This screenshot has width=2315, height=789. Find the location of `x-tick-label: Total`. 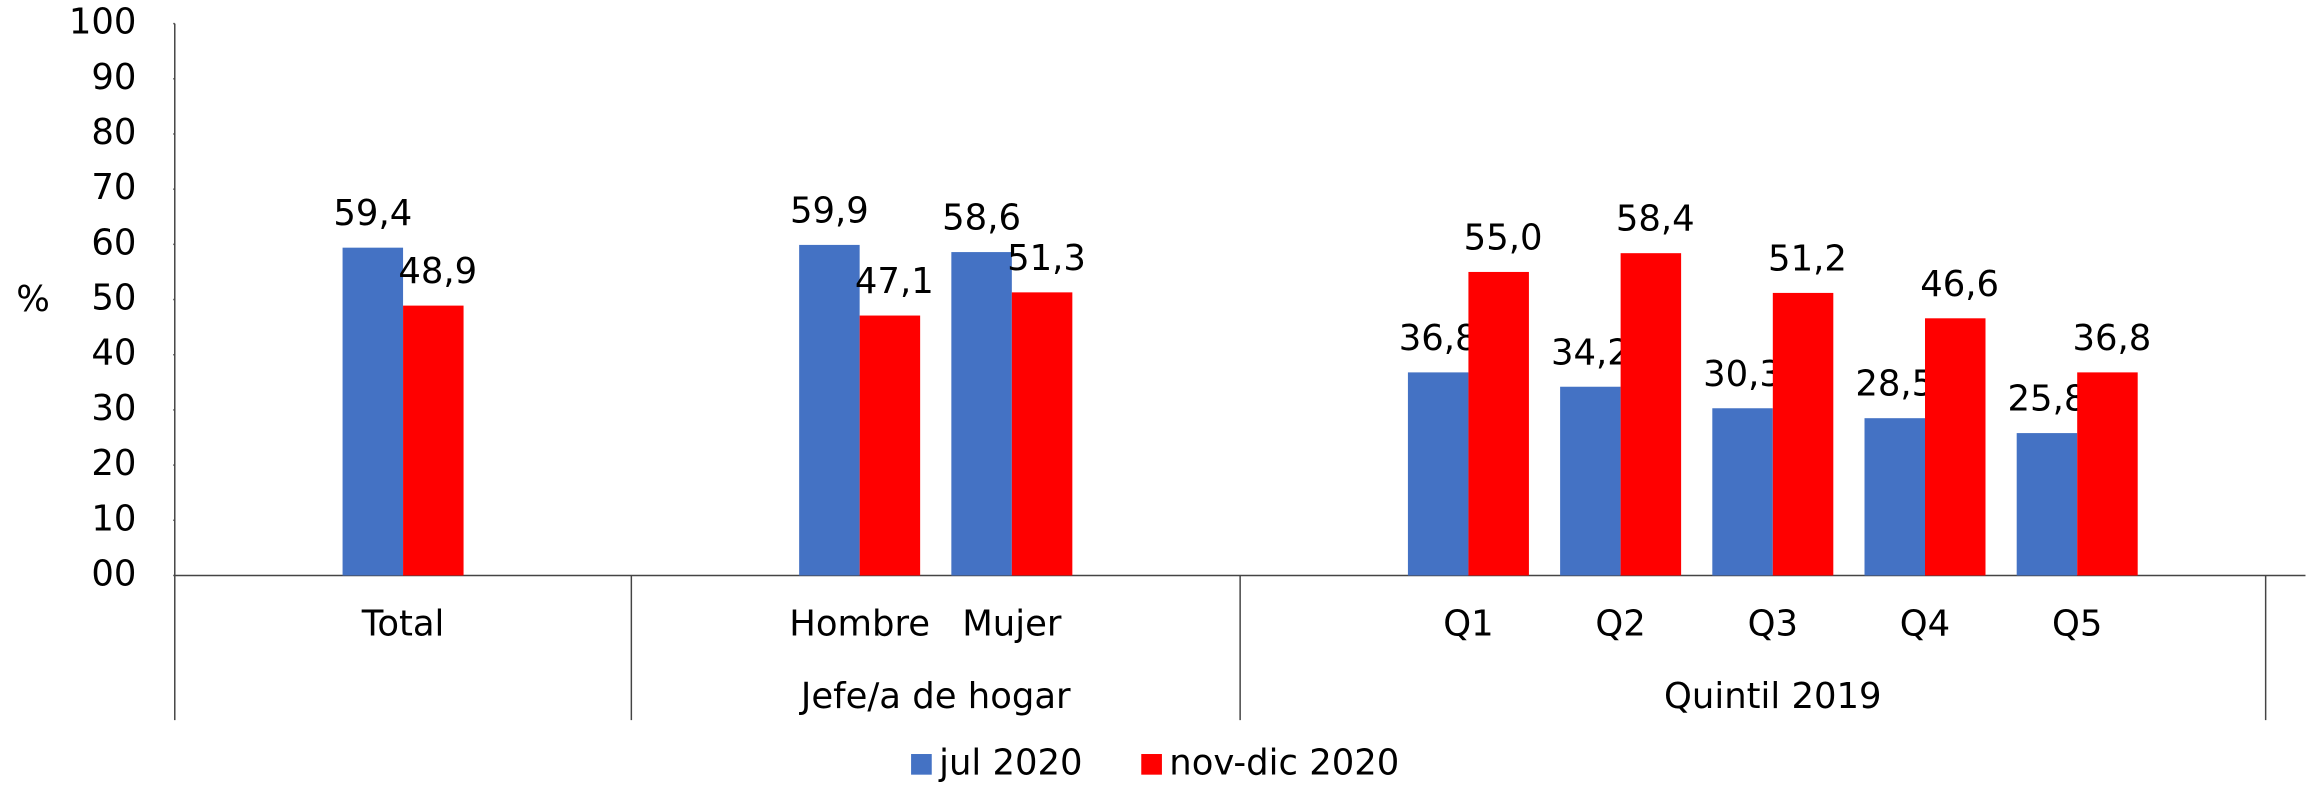

x-tick-label: Total is located at coordinates (403, 624).